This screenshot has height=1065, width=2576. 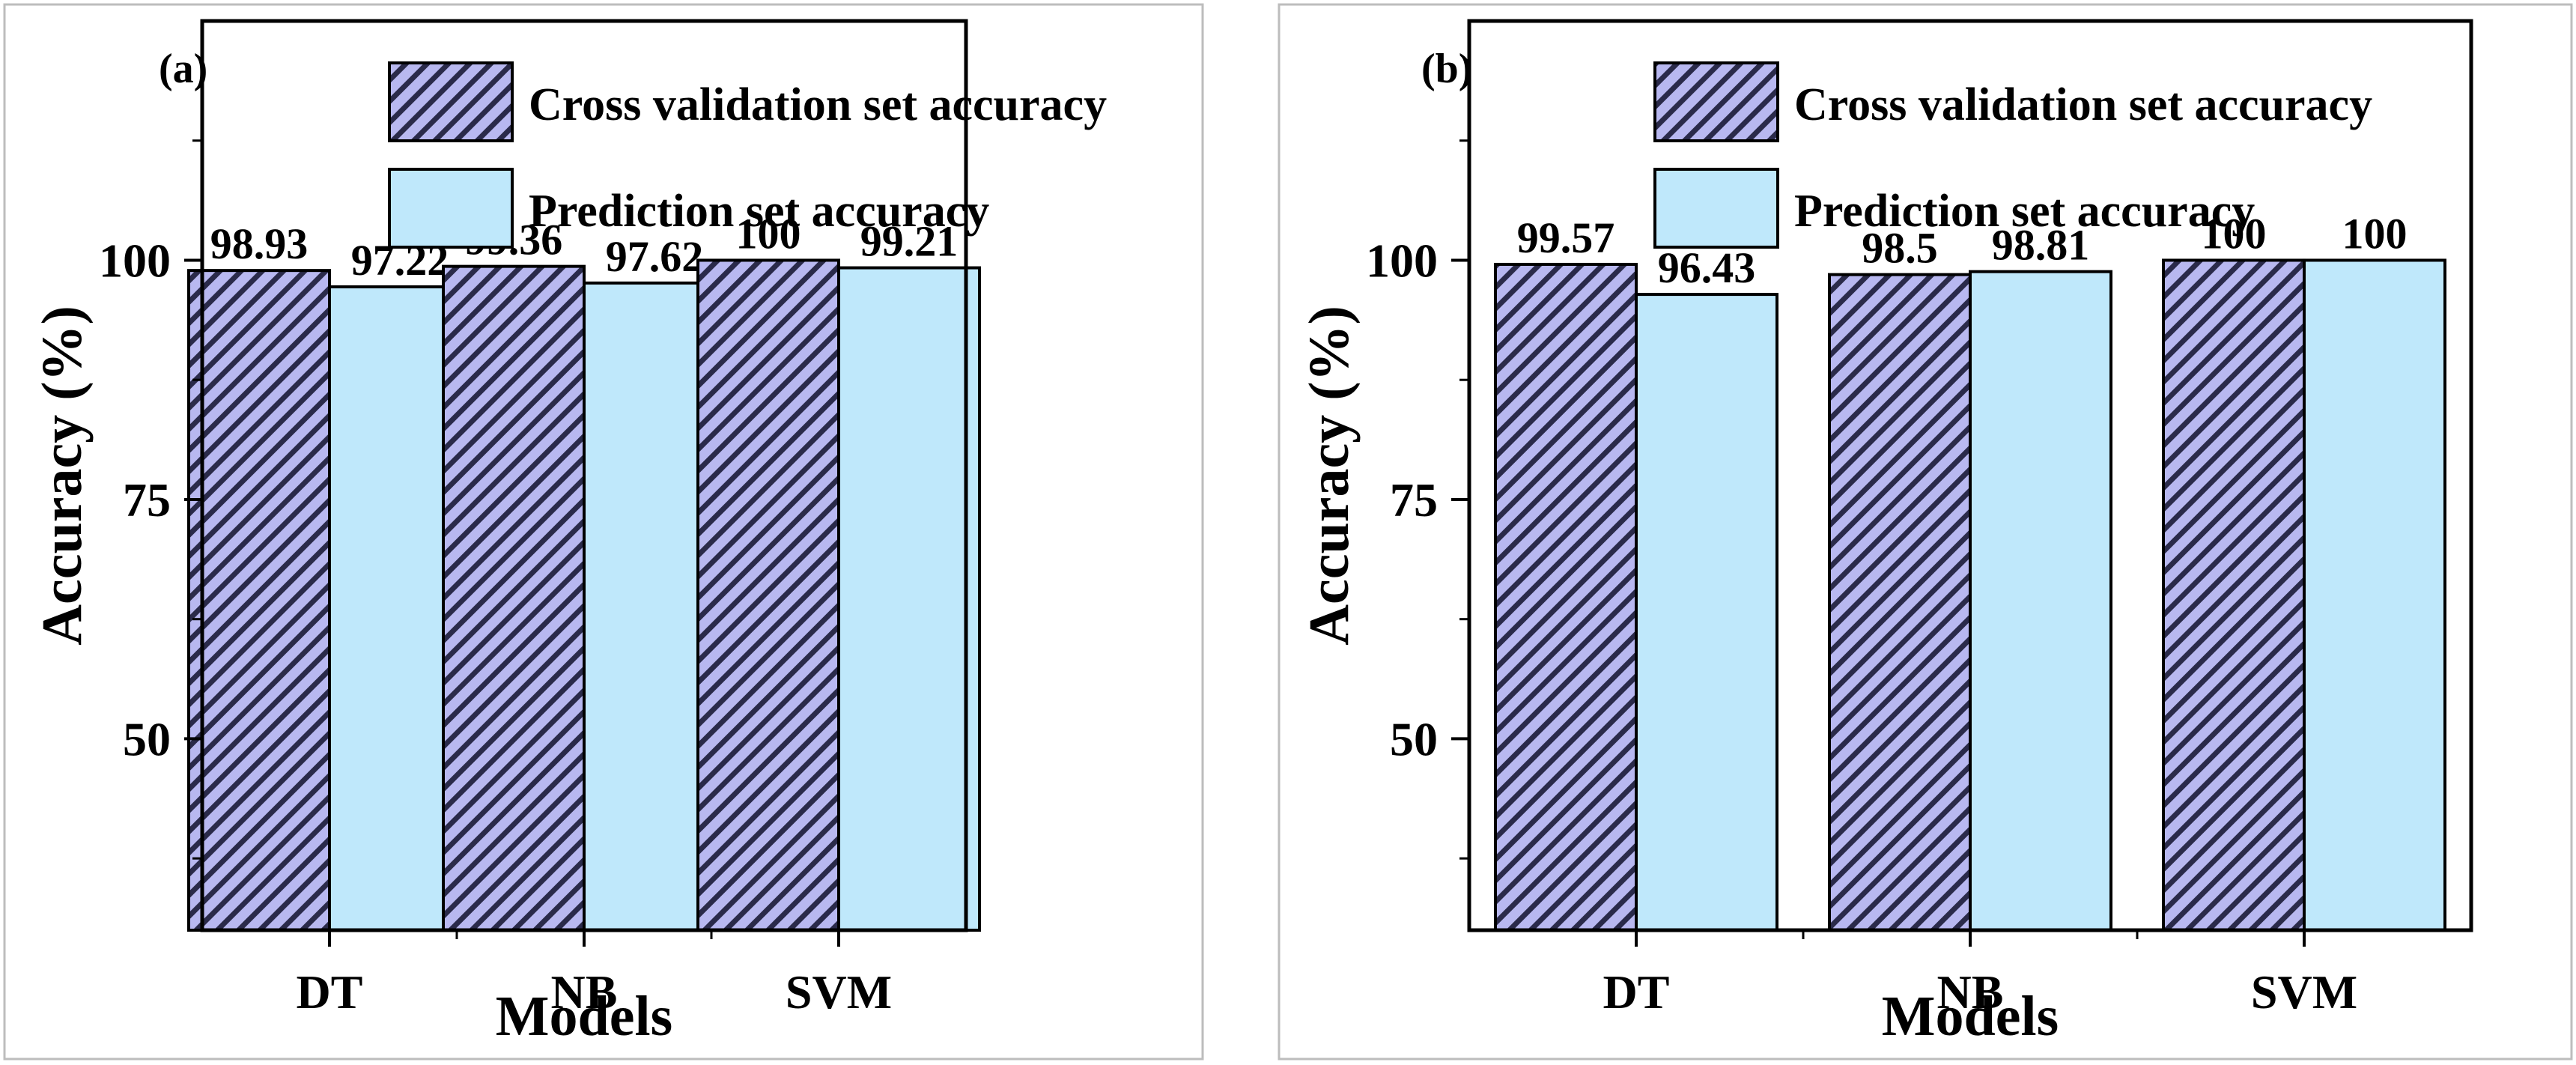 I want to click on prediction-bar-nb, so click(x=2040, y=601).